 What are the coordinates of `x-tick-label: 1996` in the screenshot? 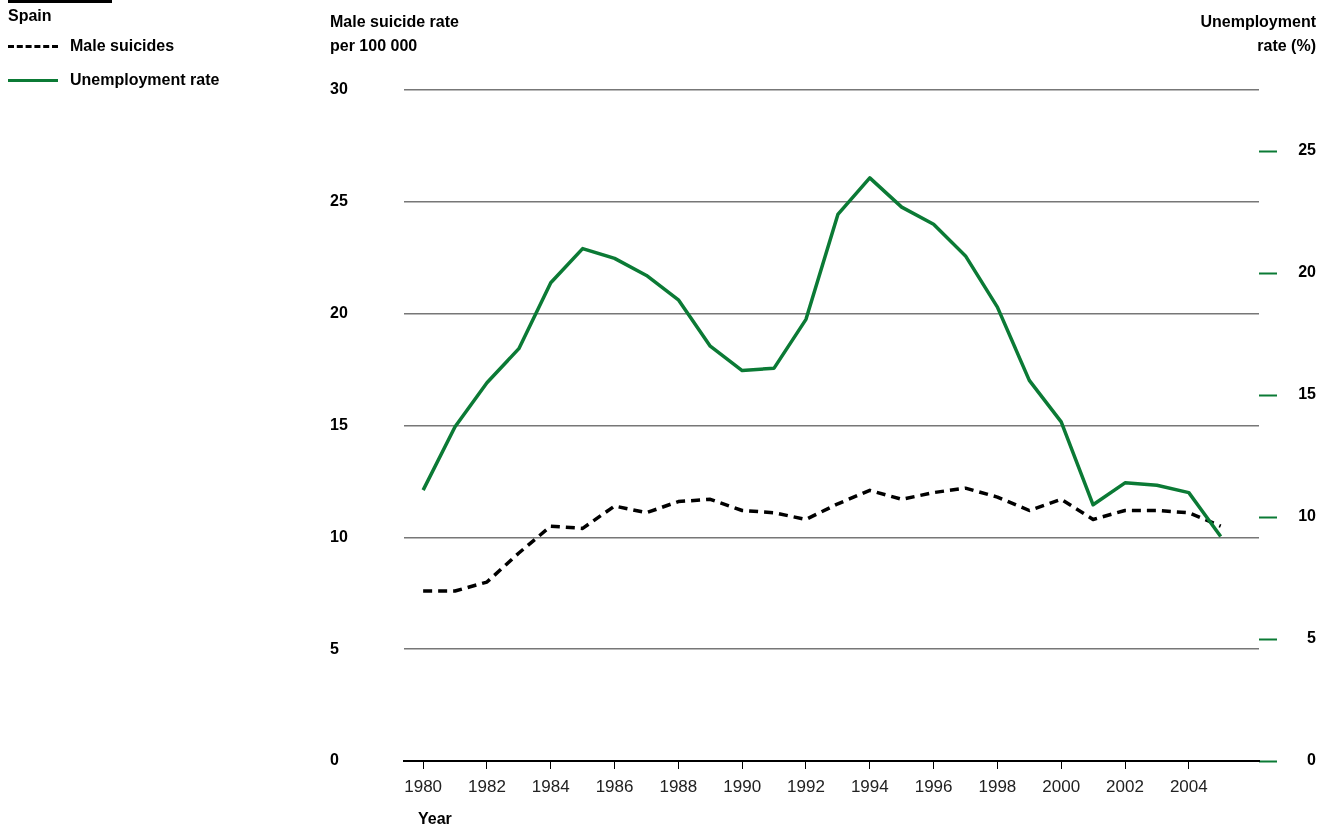 It's located at (933, 786).